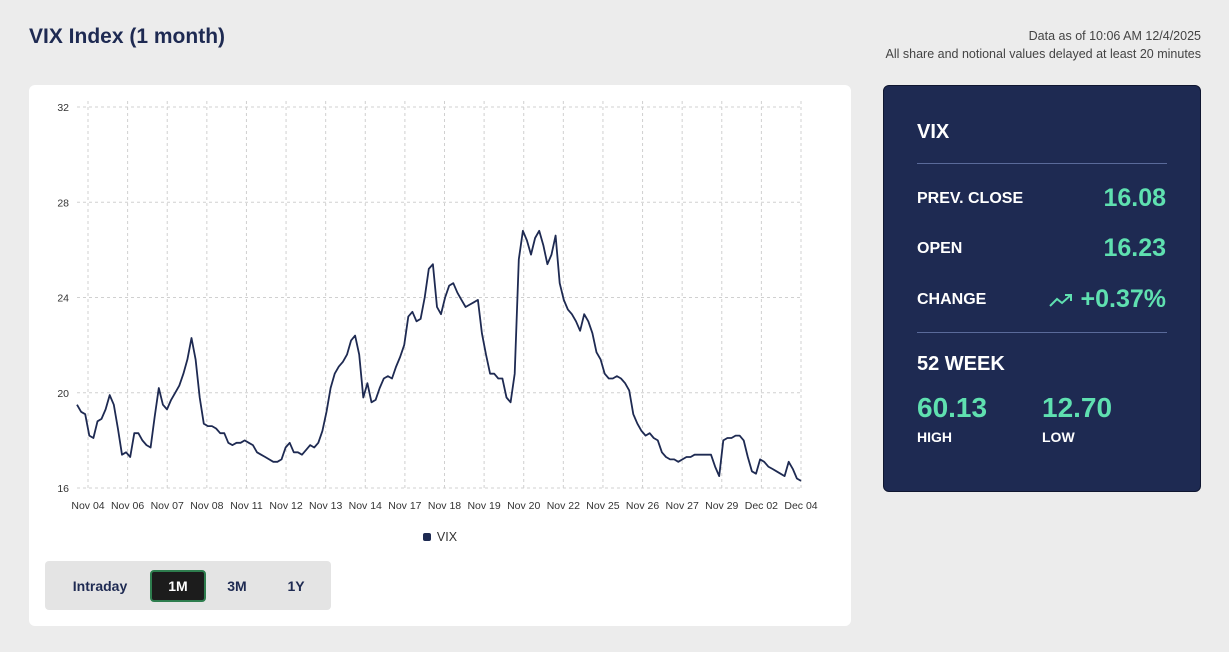 This screenshot has width=1229, height=652. I want to click on y-tick-label: 28, so click(63, 203).